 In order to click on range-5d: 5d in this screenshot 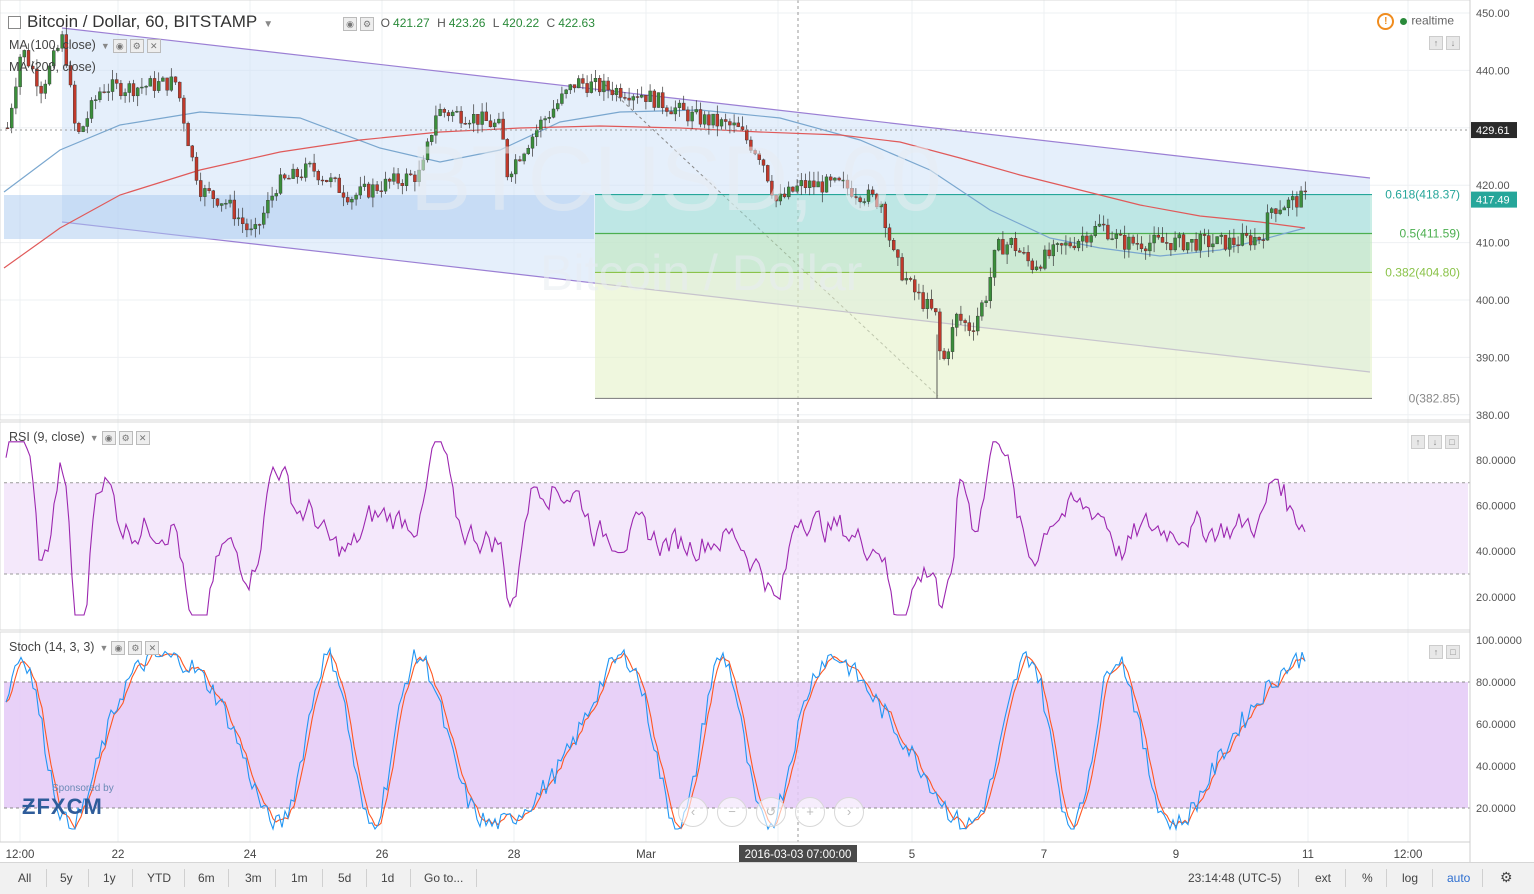, I will do `click(345, 878)`.